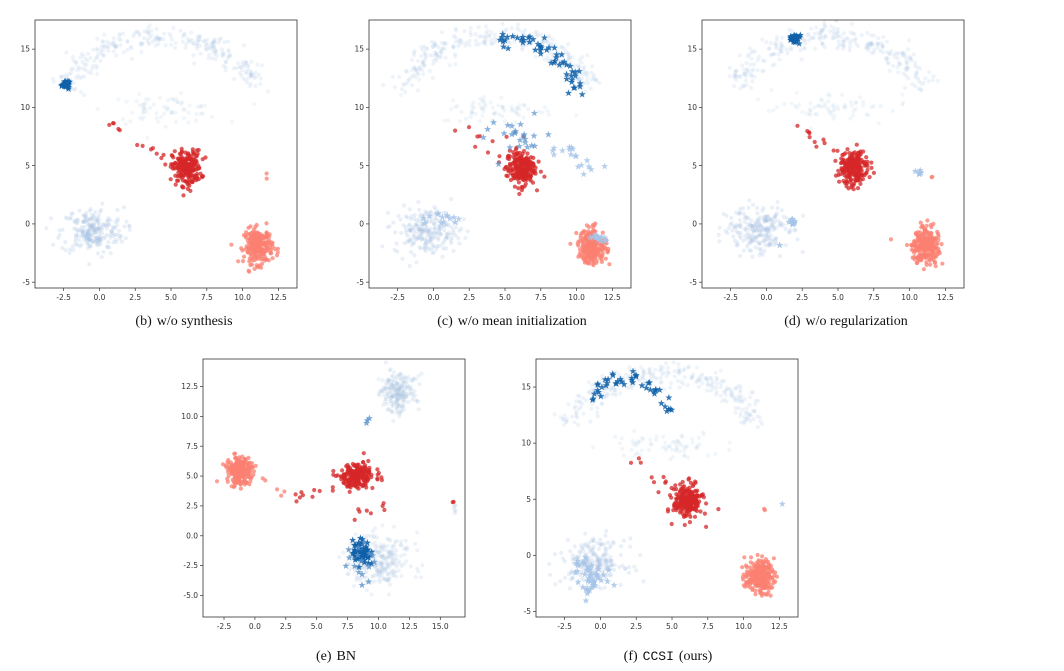 This screenshot has height=671, width=1064. What do you see at coordinates (255, 247) in the screenshot?
I see `series-light-red` at bounding box center [255, 247].